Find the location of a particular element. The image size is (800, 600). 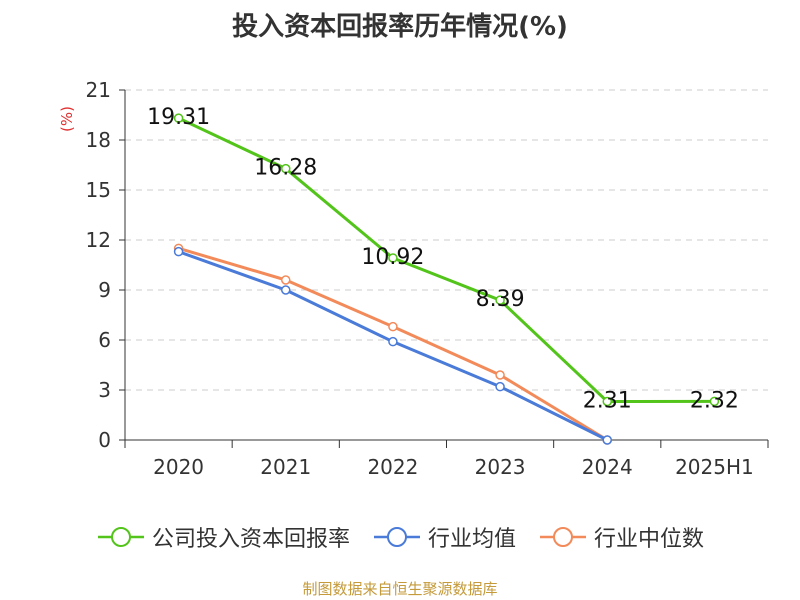

chart-legend: 公司投入资本回报率 行业均值 行业中位数 is located at coordinates (400, 537).